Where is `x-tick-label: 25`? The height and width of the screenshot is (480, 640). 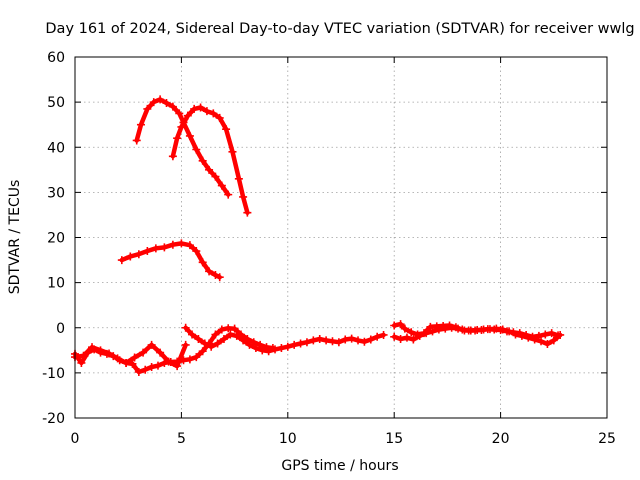
x-tick-label: 25 is located at coordinates (607, 439).